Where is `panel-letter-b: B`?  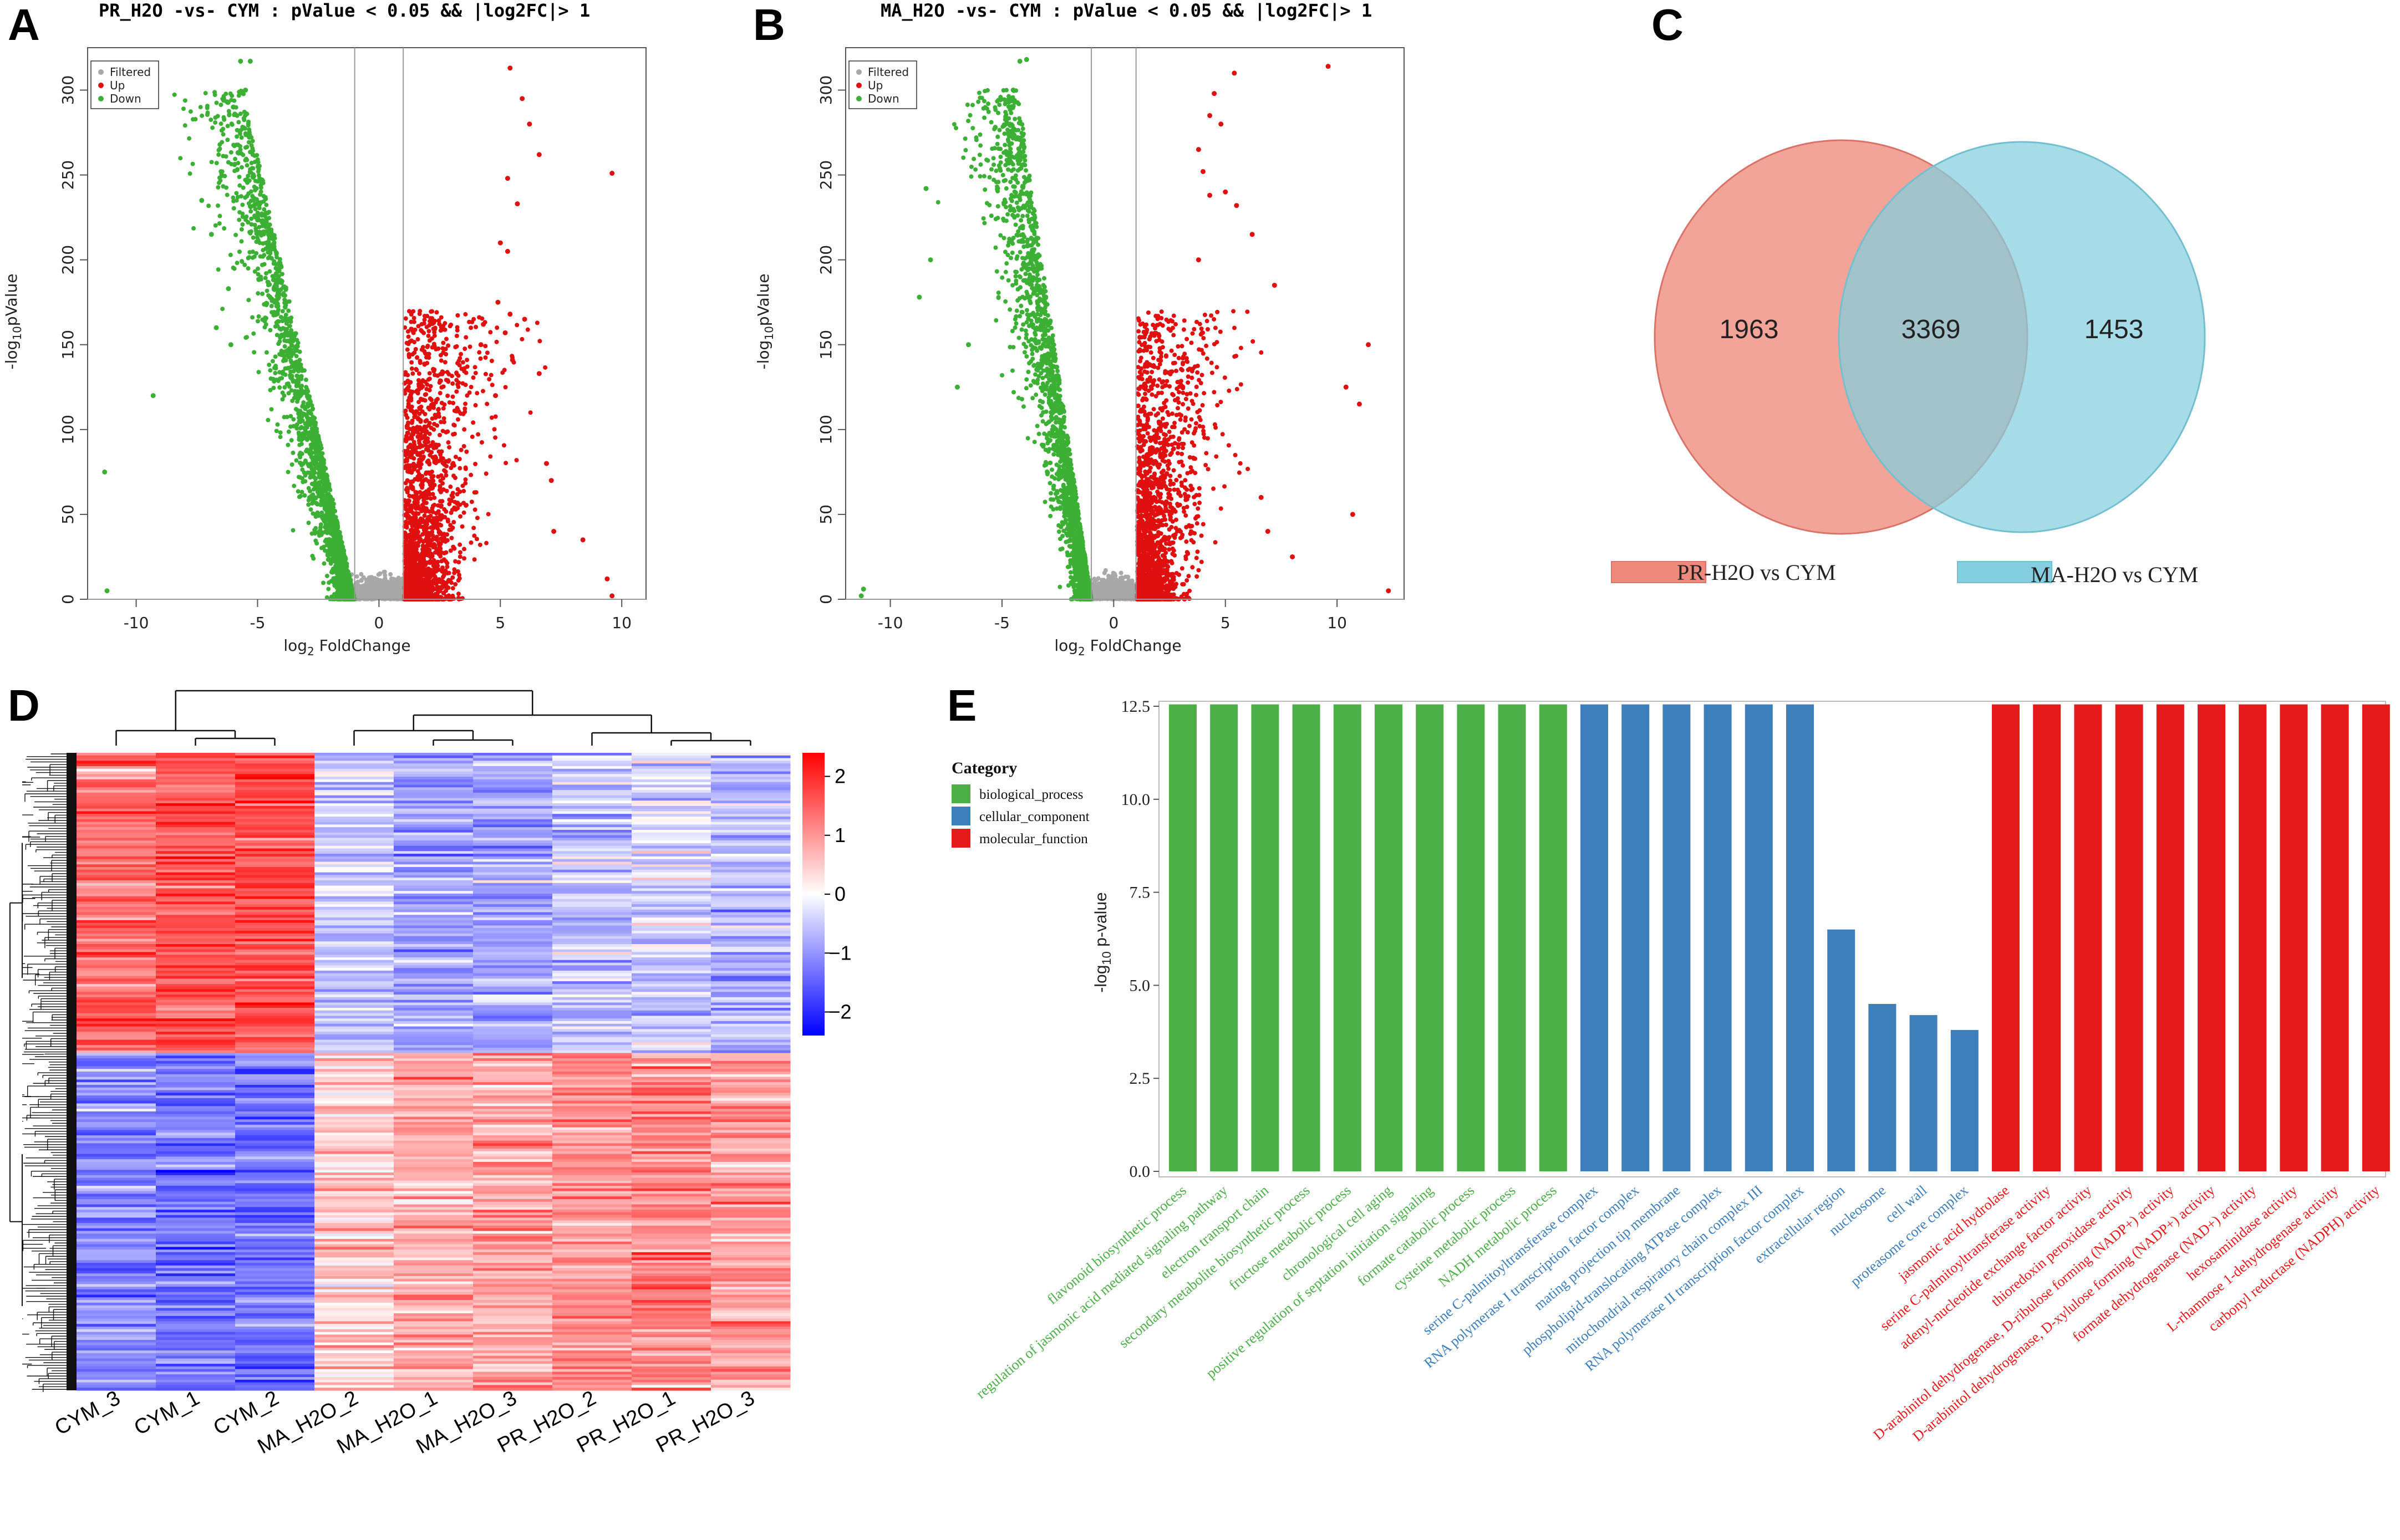
panel-letter-b: B is located at coordinates (769, 24).